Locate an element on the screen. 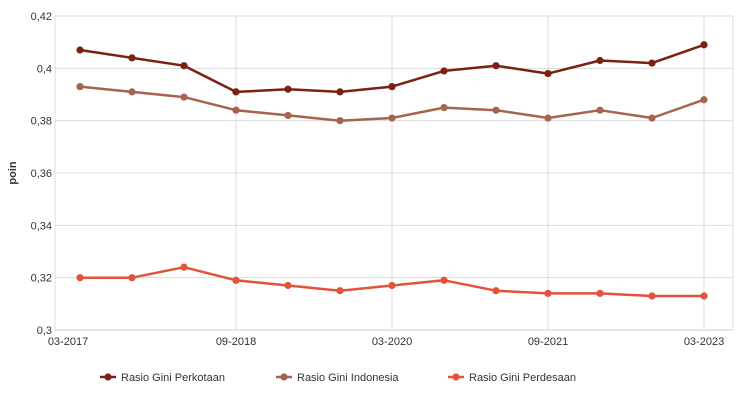  y-axis-title: poin is located at coordinates (13, 172).